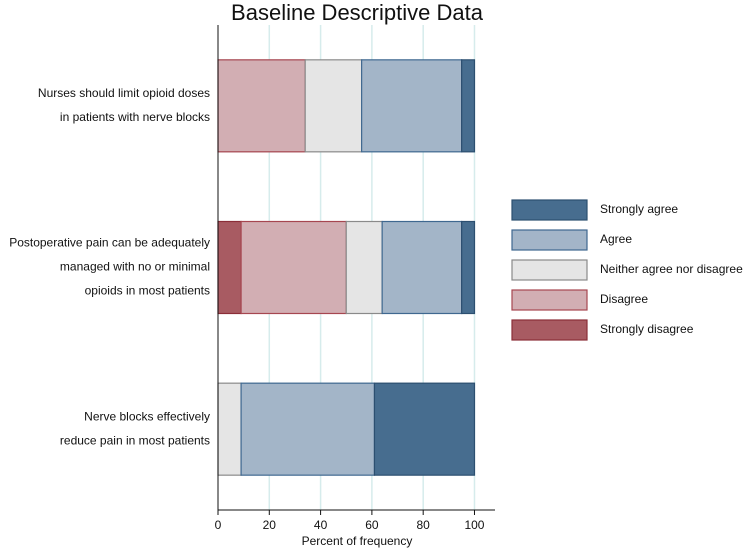  Describe the element at coordinates (218, 525) in the screenshot. I see `x-tick-label: 0` at that location.